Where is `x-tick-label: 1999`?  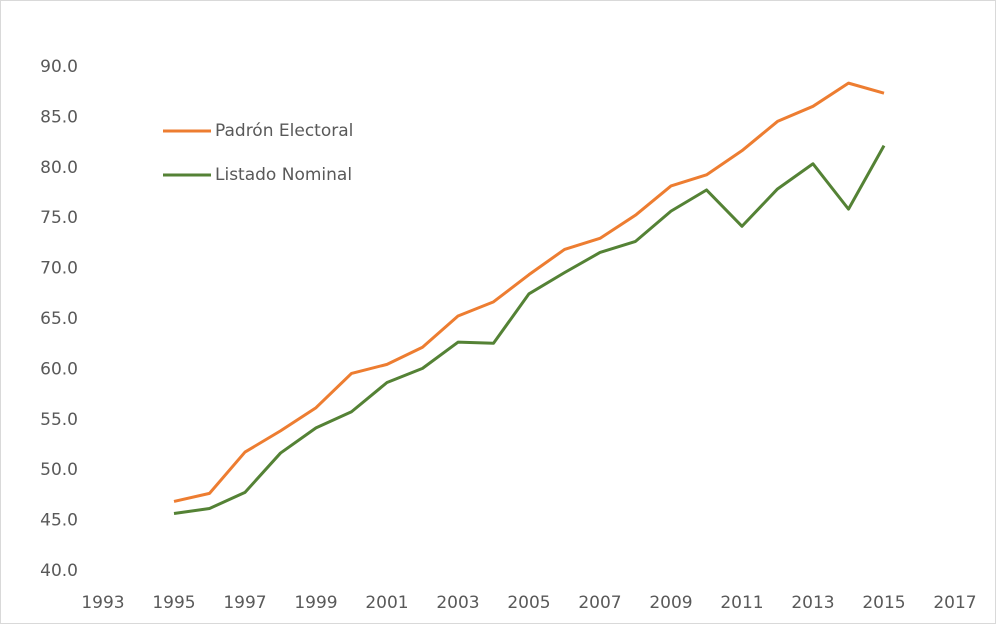
x-tick-label: 1999 is located at coordinates (315, 603).